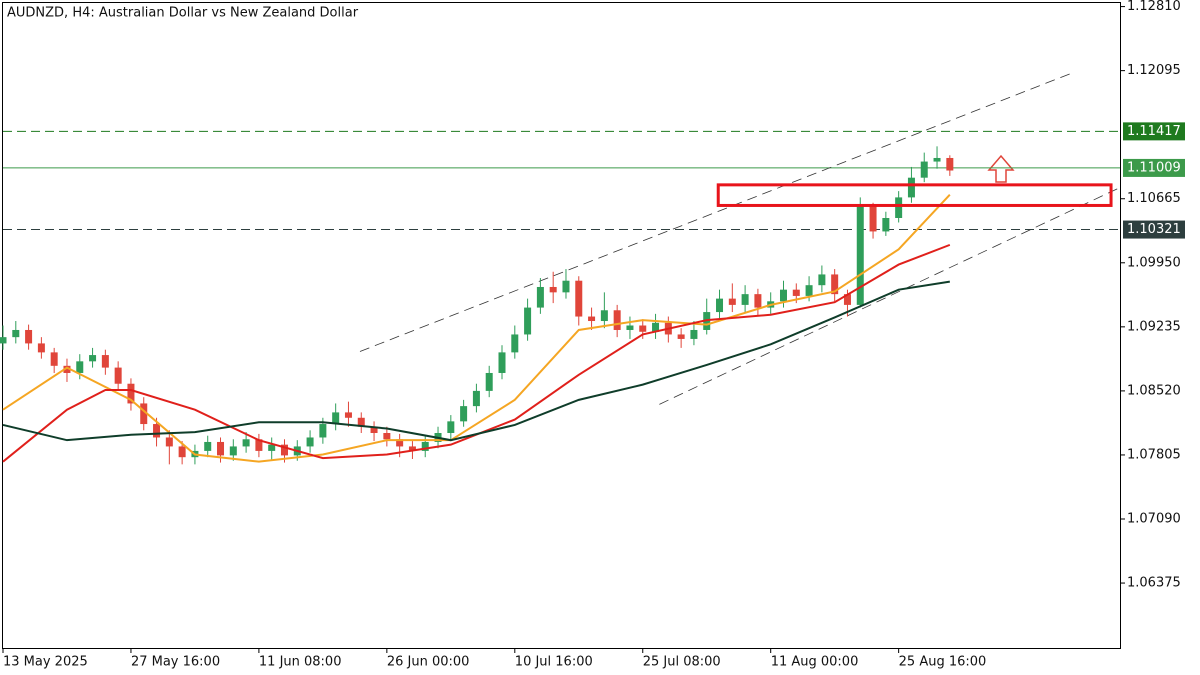 This screenshot has width=1200, height=675. Describe the element at coordinates (1154, 583) in the screenshot. I see `y-tick-label: 1.06375` at that location.